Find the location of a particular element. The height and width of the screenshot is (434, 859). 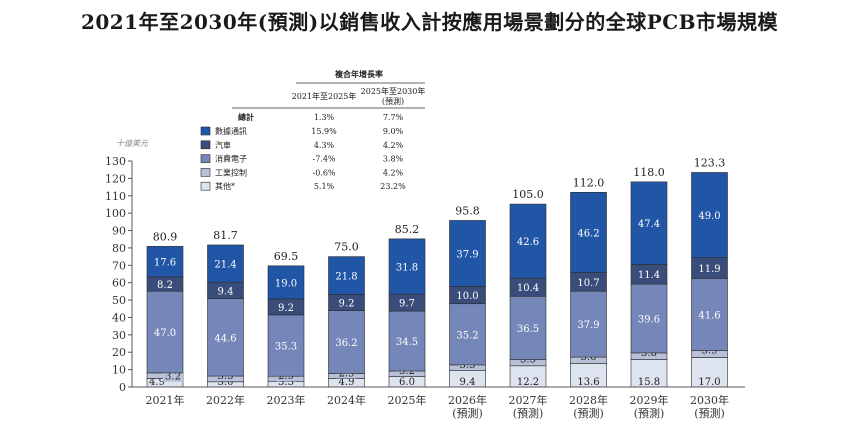

bar-stack: 17.0 3.9 41.6 11.9 49.0 123.3 is located at coordinates (709, 272).